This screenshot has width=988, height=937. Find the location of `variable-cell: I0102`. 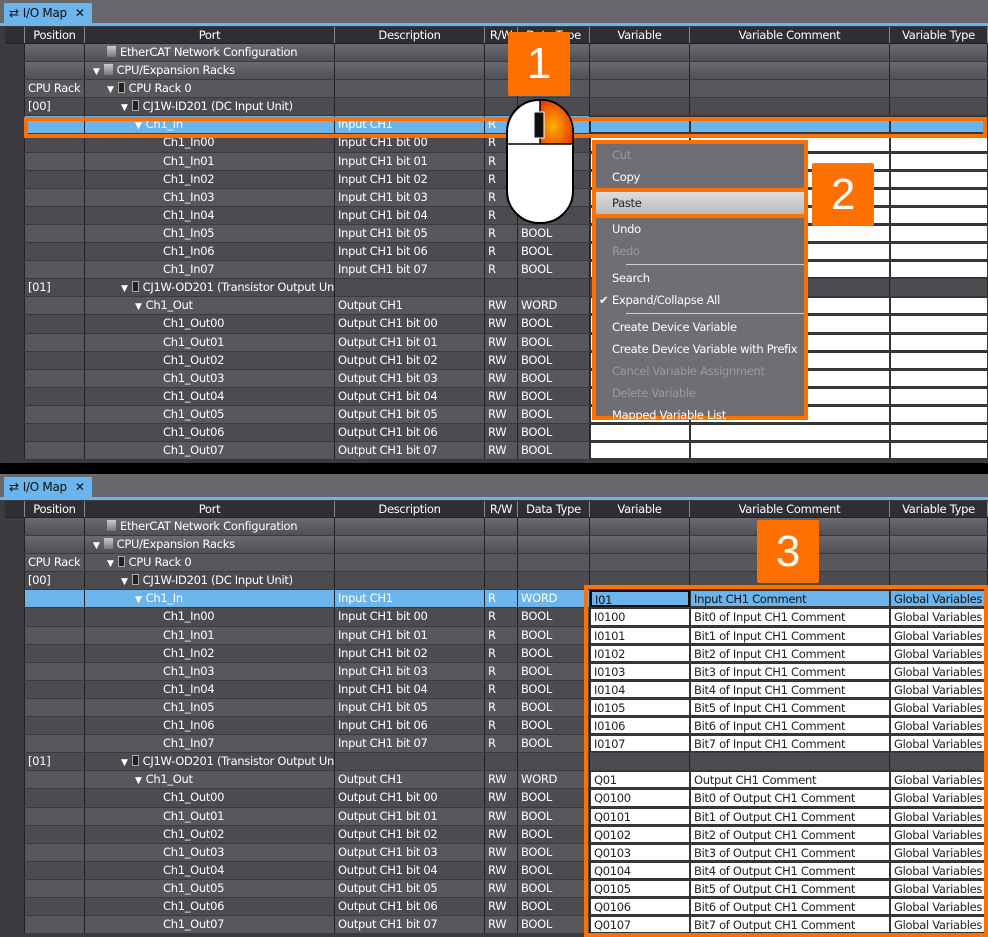

variable-cell: I0102 is located at coordinates (640, 653).